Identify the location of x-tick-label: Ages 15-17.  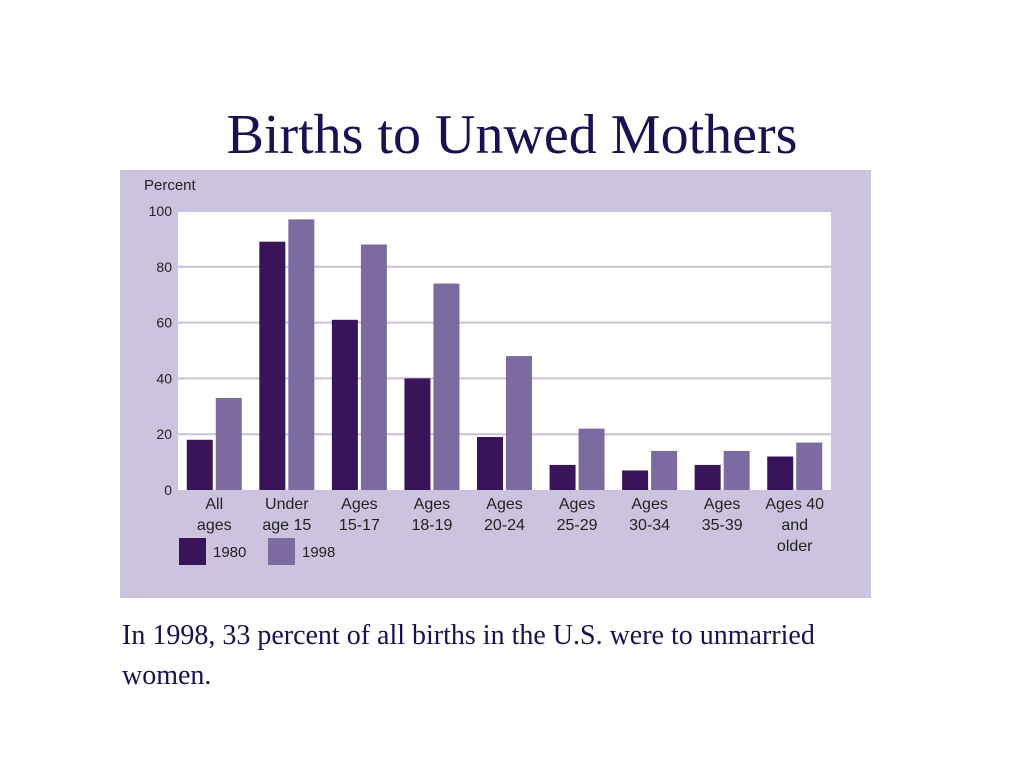
(359, 515).